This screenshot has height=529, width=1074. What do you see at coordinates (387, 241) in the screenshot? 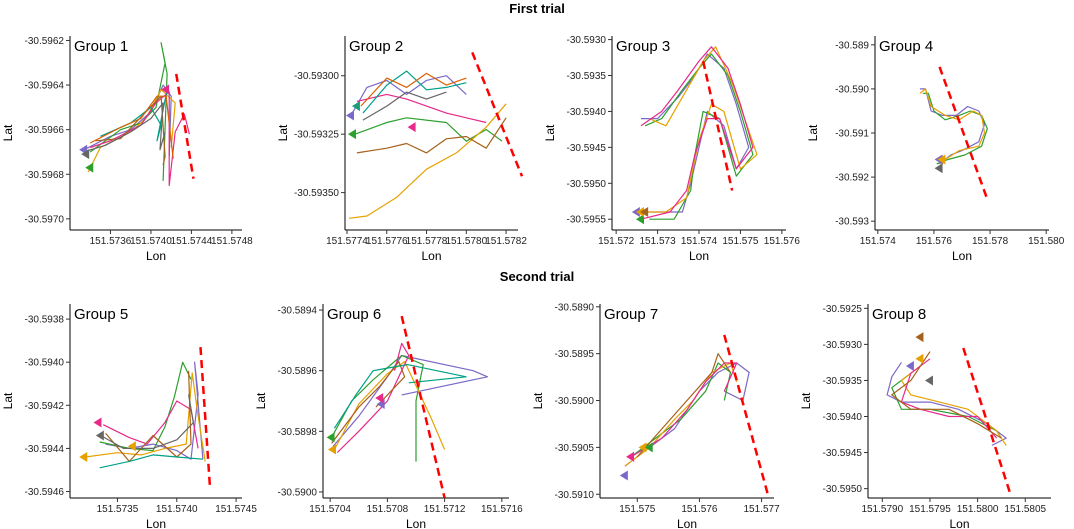
I see `x-tick-label: 151.5776` at bounding box center [387, 241].